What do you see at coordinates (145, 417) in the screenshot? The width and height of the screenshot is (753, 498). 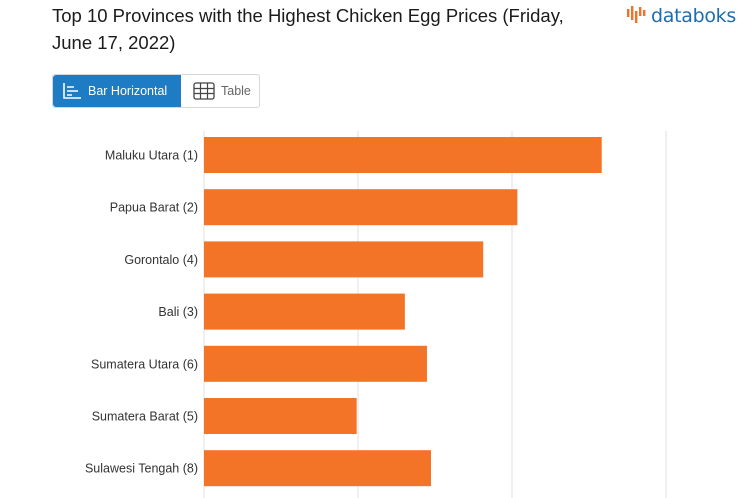 I see `category-label: Sumatera Barat (5)` at bounding box center [145, 417].